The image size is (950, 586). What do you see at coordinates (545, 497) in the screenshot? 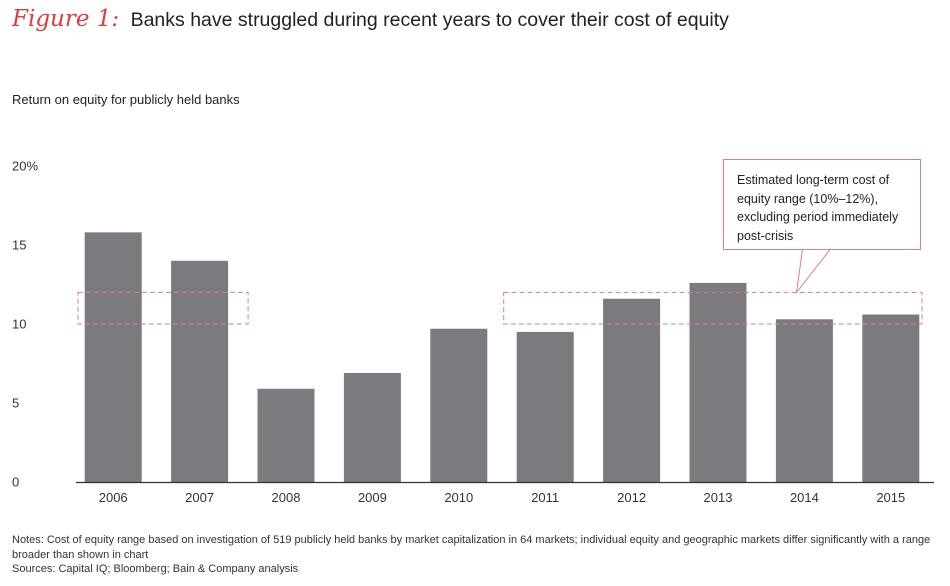
I see `x-tick-label: 2011` at bounding box center [545, 497].